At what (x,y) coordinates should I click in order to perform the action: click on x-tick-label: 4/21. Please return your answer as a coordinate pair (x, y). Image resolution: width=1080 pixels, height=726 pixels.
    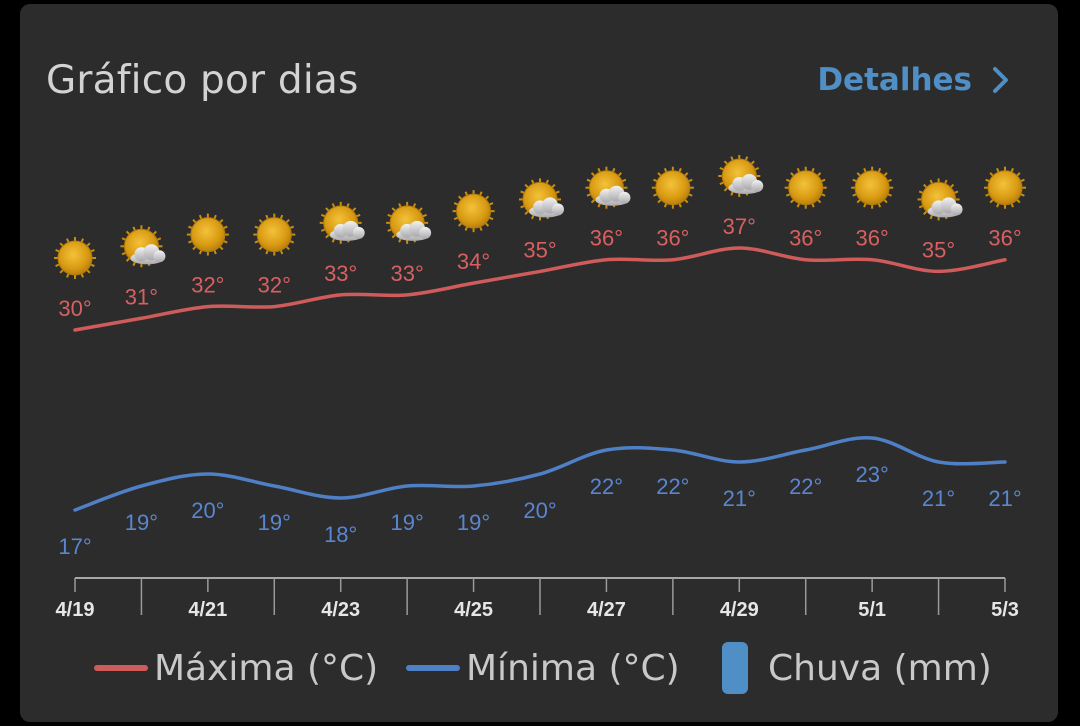
    Looking at the image, I should click on (207, 610).